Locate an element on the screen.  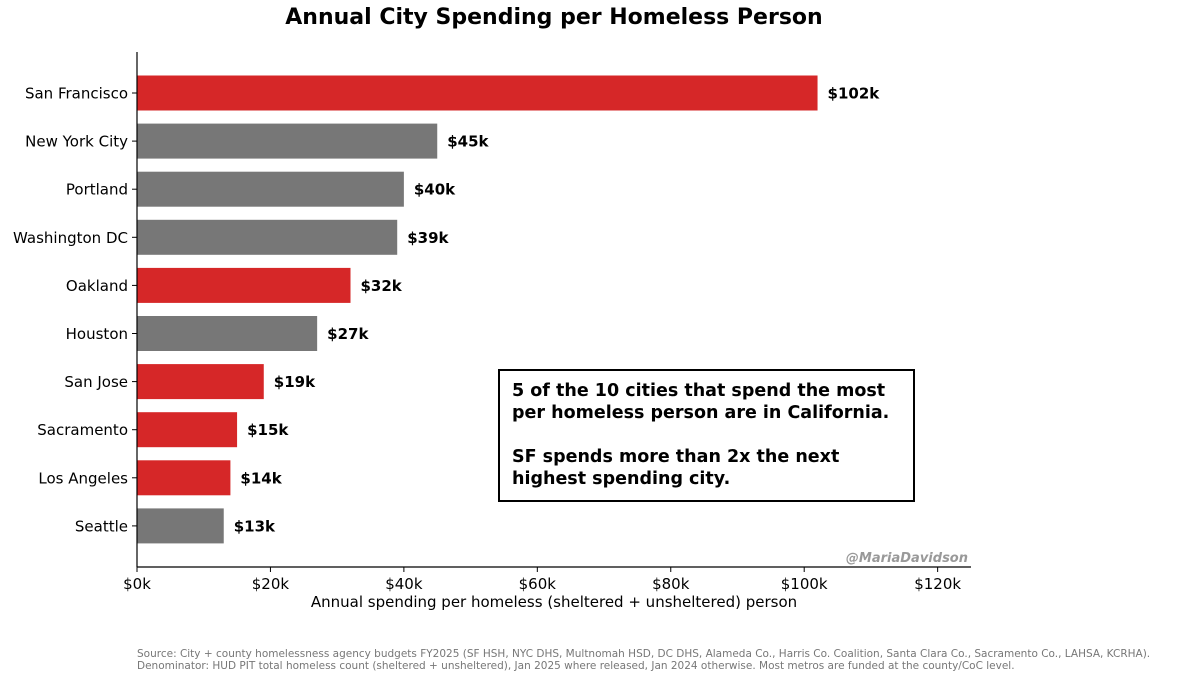
category-label: Seattle is located at coordinates (101, 526).